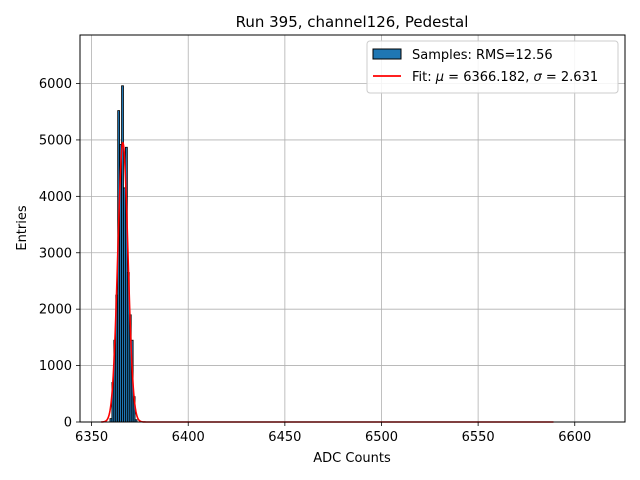 This screenshot has height=480, width=640. What do you see at coordinates (505, 77) in the screenshot?
I see `legend-fit-label: Fit: μ = 6366.182, σ = 2.631` at bounding box center [505, 77].